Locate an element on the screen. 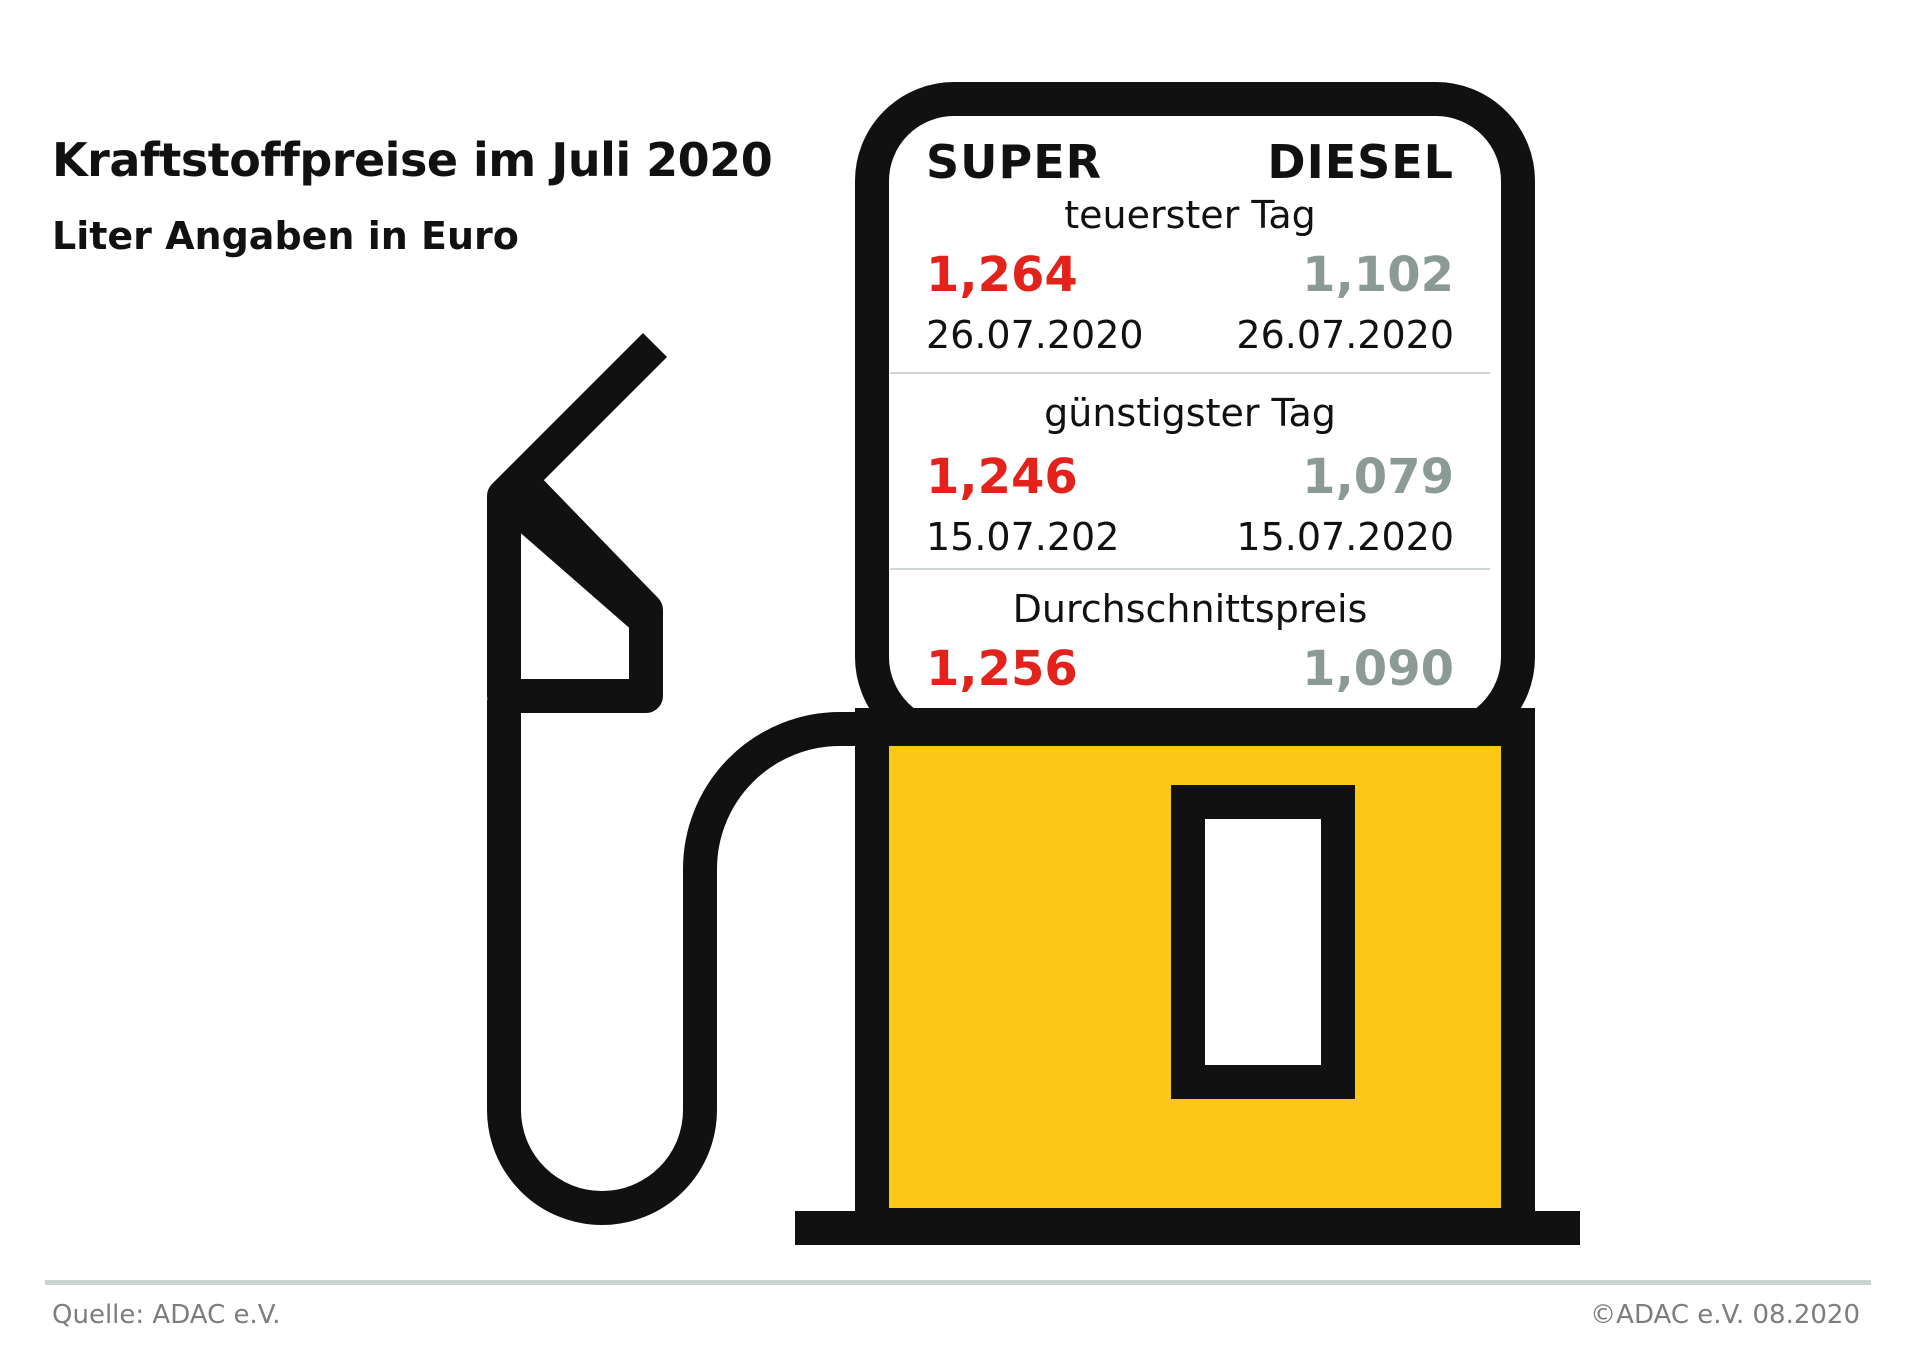 This screenshot has height=1363, width=1920. super-value-average: 1,256 is located at coordinates (1002, 669).